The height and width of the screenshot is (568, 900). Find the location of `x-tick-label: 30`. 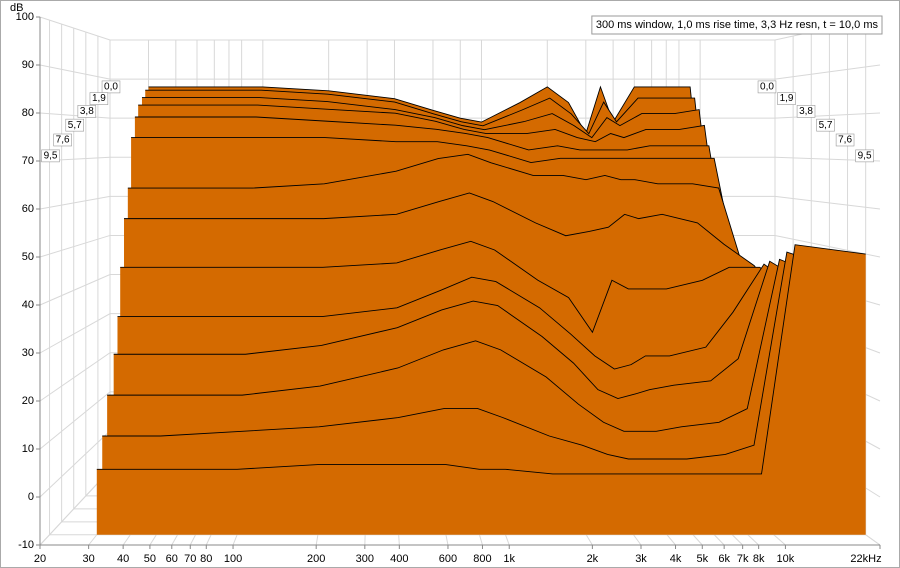

x-tick-label: 30 is located at coordinates (89, 559).